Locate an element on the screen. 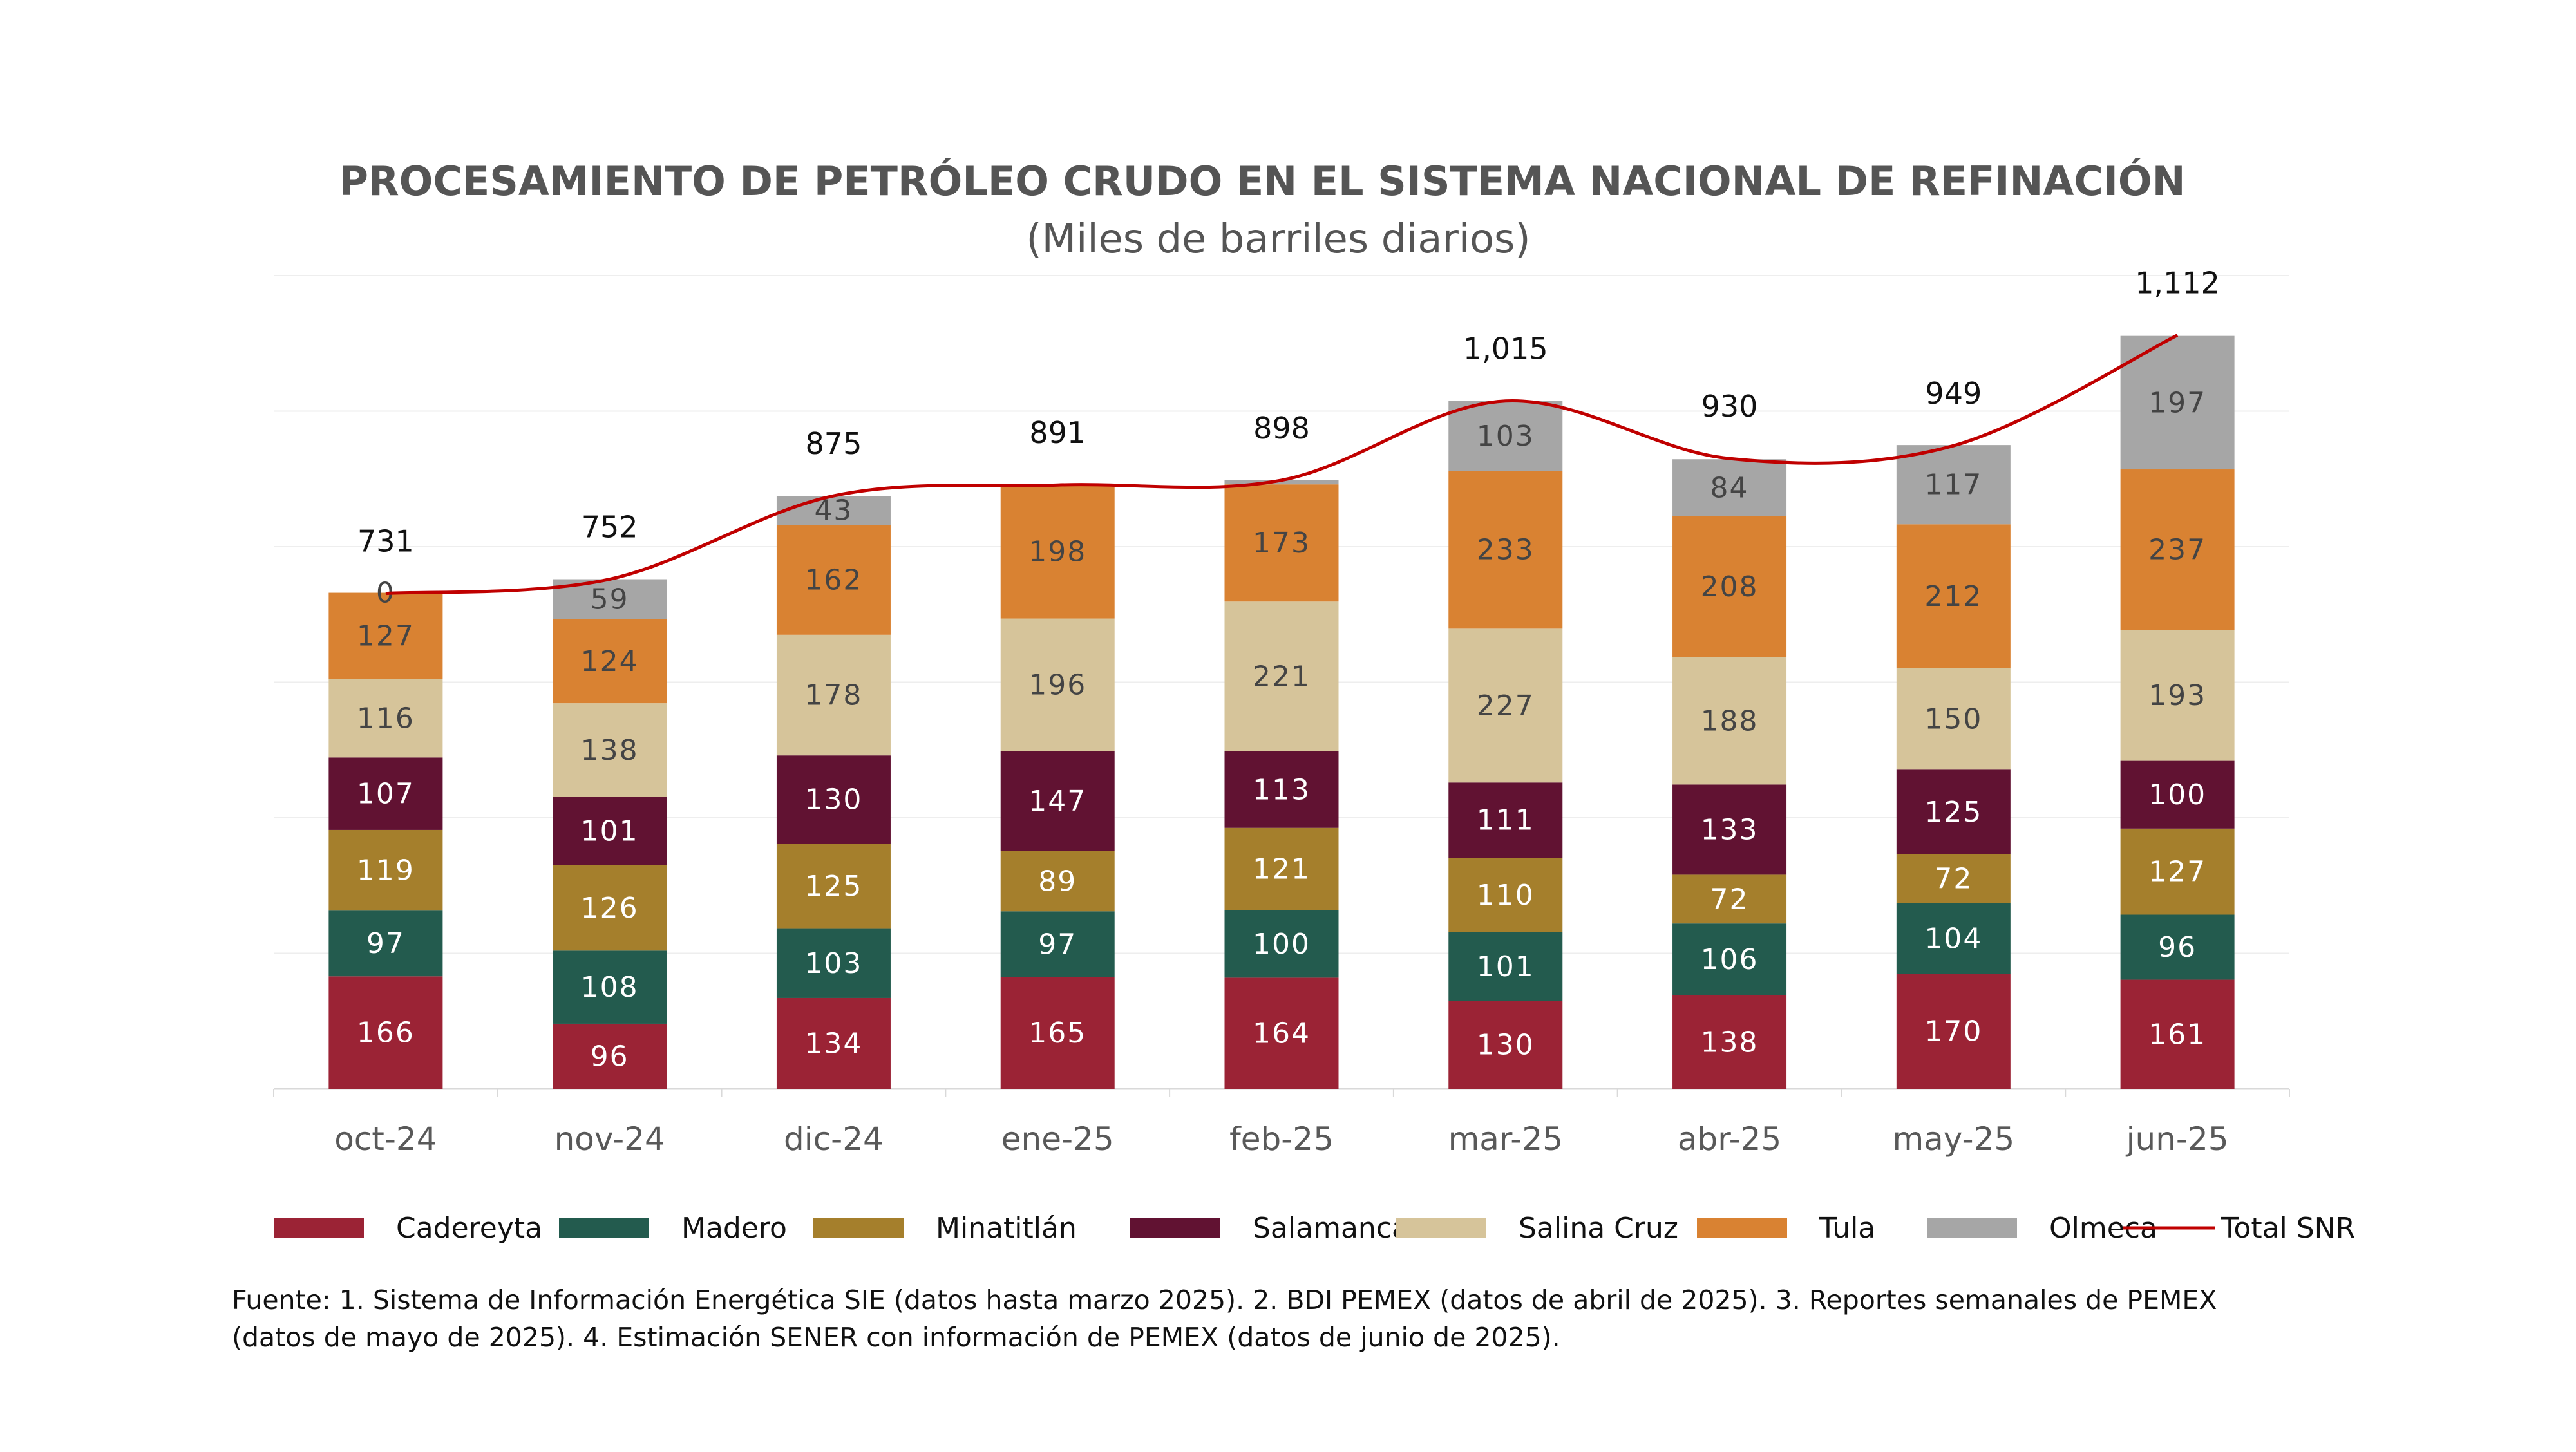 The height and width of the screenshot is (1452, 2576). data-label: 111 is located at coordinates (1506, 820).